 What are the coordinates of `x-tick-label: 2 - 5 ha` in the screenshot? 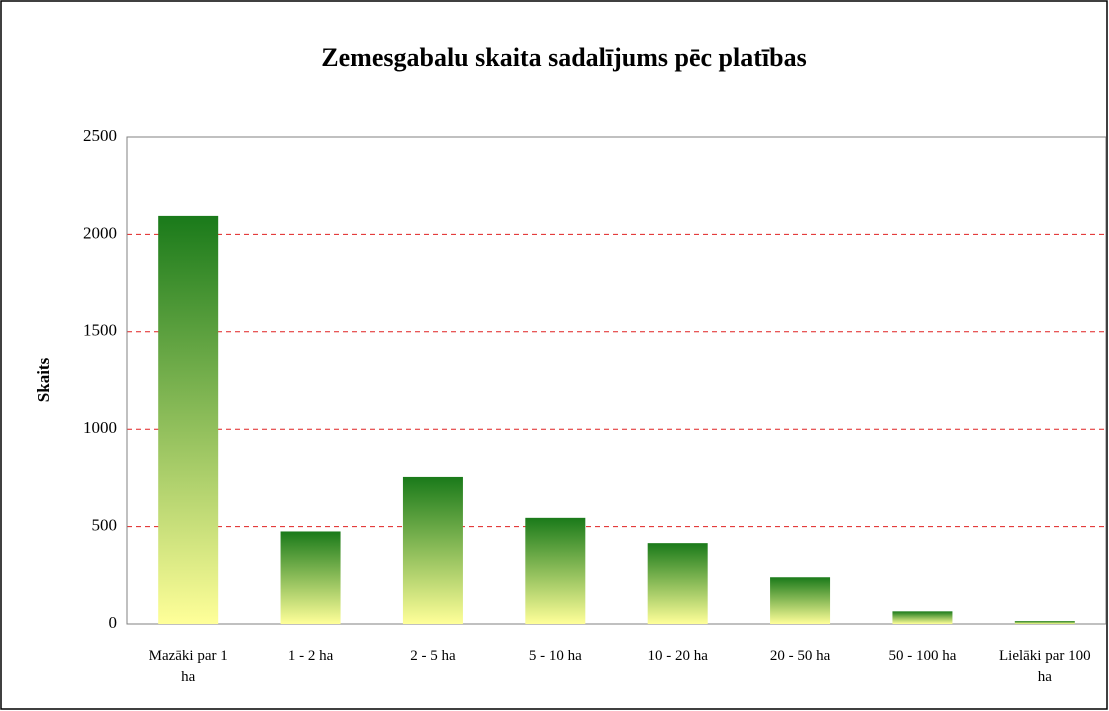 It's located at (433, 656).